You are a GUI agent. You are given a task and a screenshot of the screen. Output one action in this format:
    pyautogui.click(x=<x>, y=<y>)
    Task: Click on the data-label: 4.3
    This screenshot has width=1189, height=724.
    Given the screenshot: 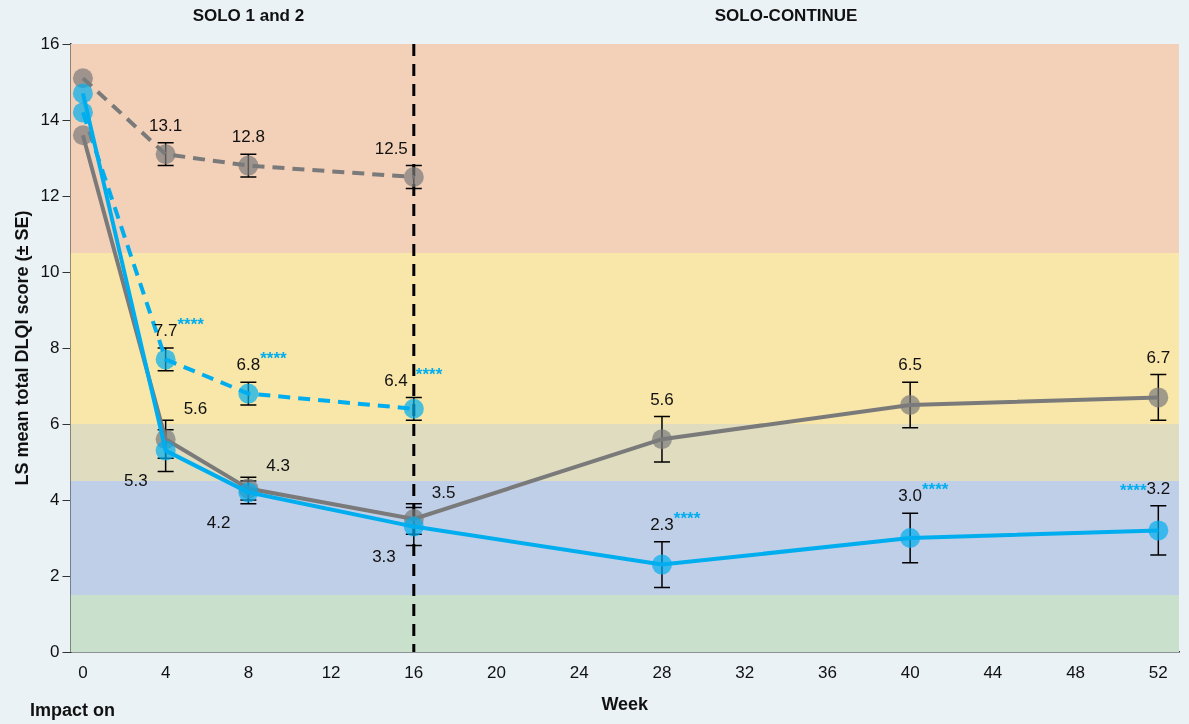 What is the action you would take?
    pyautogui.click(x=278, y=466)
    